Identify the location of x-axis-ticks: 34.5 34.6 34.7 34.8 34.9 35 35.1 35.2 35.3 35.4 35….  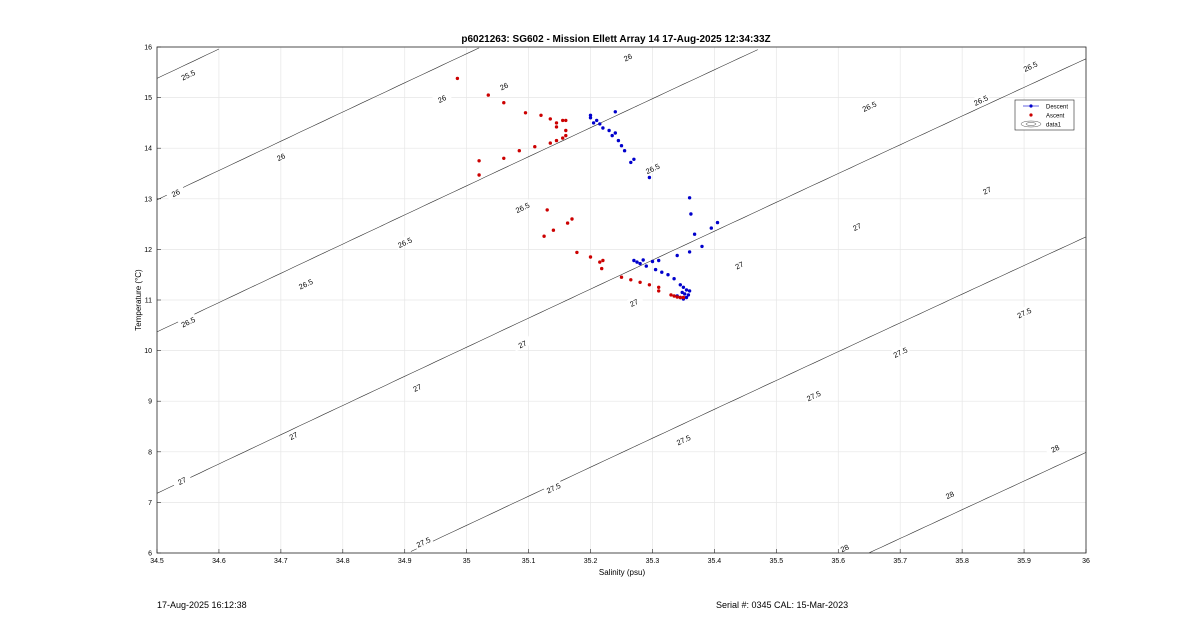
(620, 557).